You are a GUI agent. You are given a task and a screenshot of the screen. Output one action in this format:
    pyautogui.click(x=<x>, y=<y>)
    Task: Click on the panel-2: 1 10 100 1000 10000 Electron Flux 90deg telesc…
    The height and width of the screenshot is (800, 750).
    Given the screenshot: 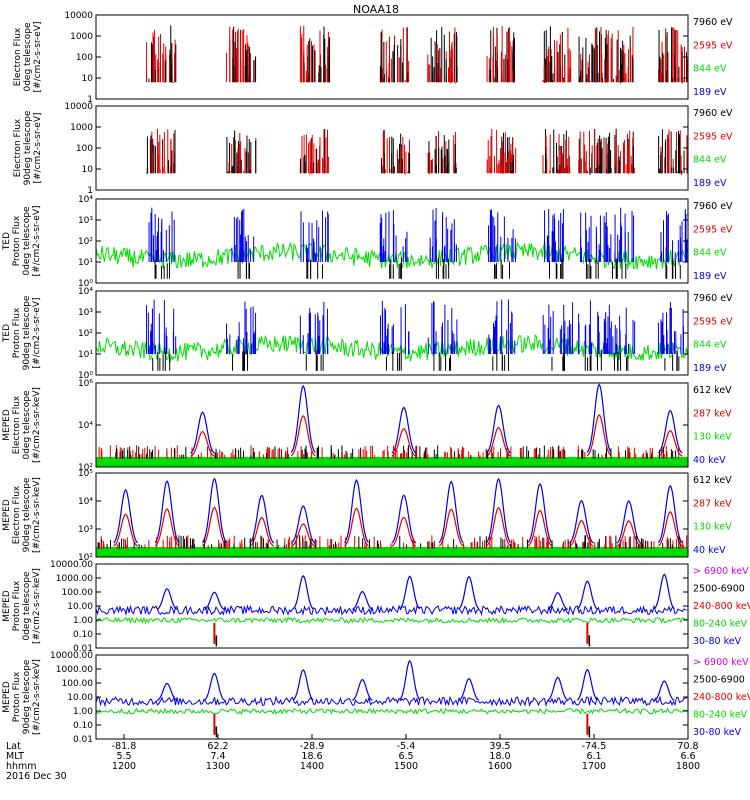 What is the action you would take?
    pyautogui.click(x=373, y=149)
    